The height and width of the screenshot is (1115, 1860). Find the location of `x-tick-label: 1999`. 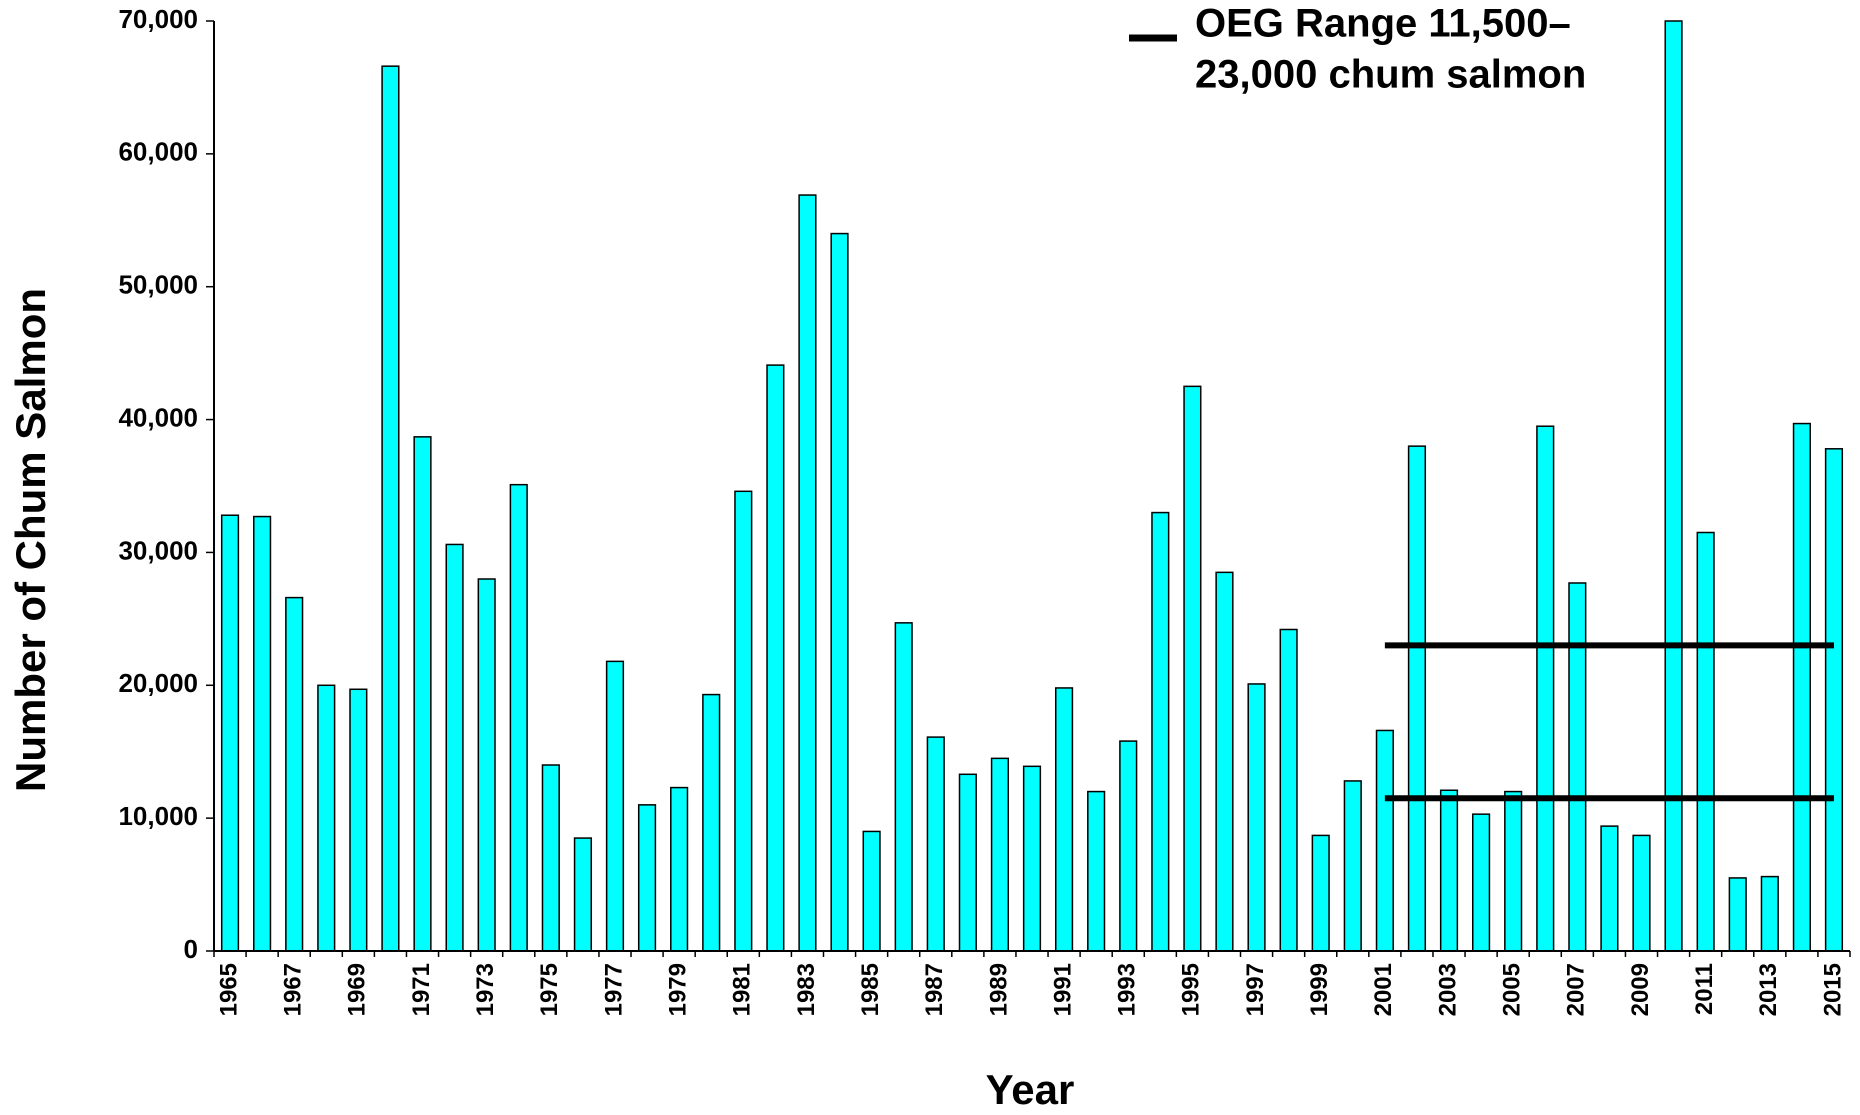

x-tick-label: 1999 is located at coordinates (1319, 989).